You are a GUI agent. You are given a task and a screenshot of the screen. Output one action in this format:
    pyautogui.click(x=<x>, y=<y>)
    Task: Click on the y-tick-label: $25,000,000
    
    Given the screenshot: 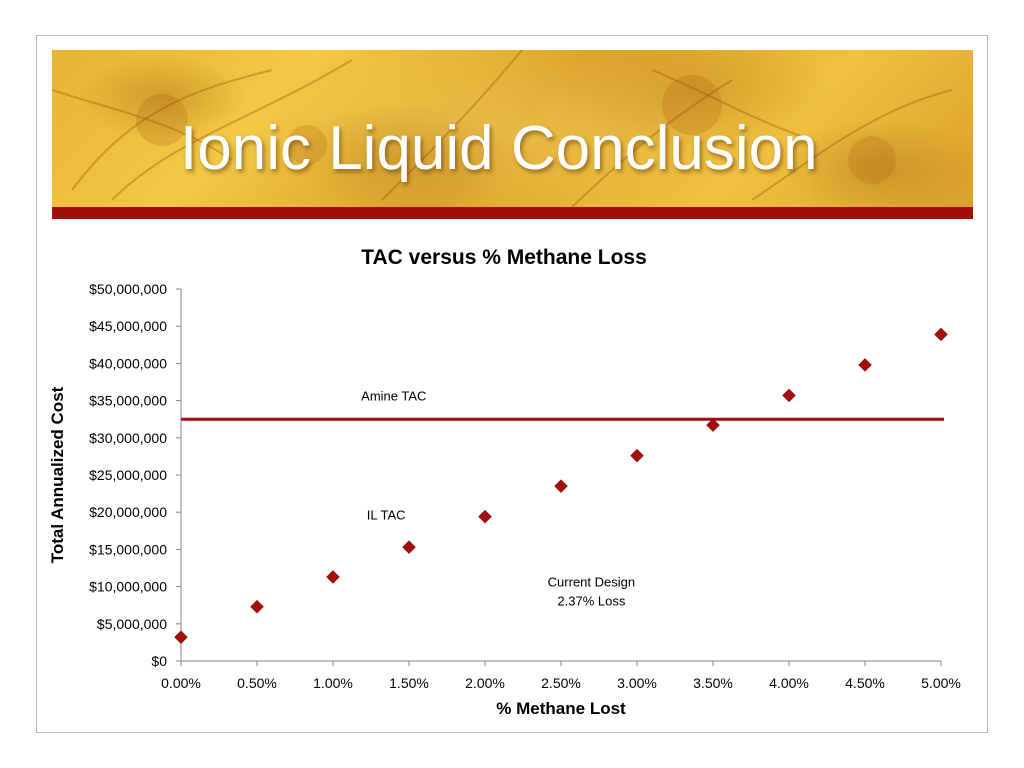 What is the action you would take?
    pyautogui.click(x=128, y=475)
    